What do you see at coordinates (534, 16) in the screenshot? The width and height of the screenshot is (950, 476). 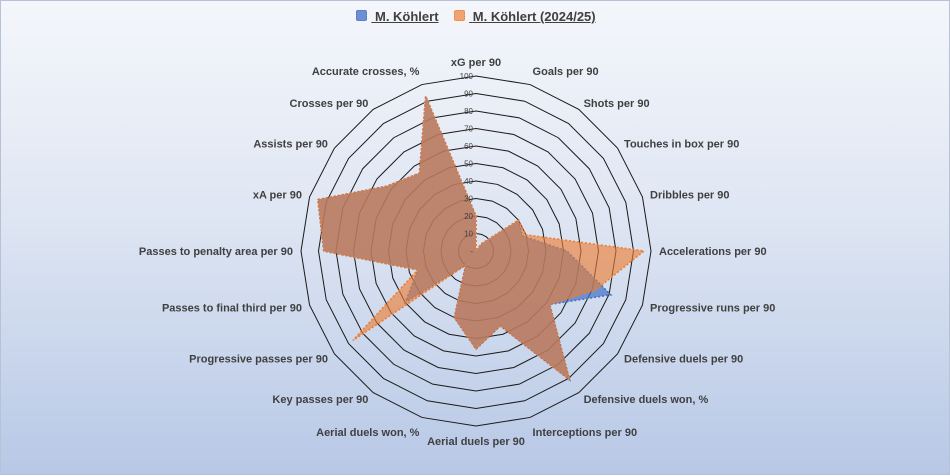 I see `legend-label-series-2: M. Köhlert (2024/25)` at bounding box center [534, 16].